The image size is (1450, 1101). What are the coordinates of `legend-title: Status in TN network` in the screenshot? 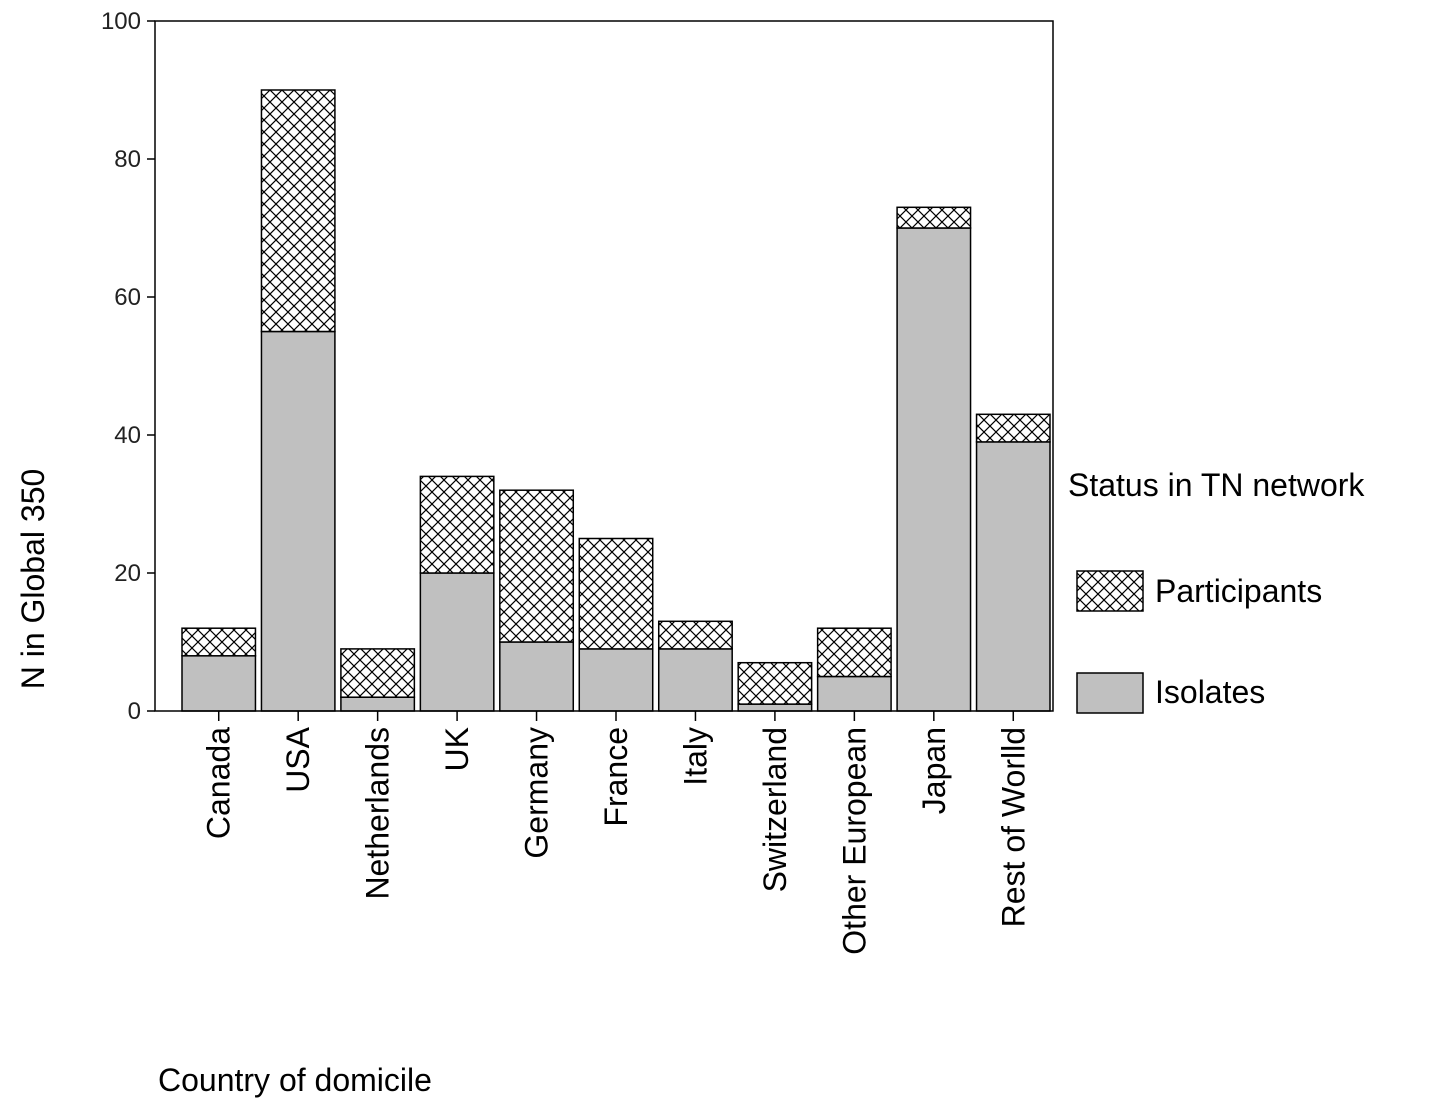 It's located at (1216, 485).